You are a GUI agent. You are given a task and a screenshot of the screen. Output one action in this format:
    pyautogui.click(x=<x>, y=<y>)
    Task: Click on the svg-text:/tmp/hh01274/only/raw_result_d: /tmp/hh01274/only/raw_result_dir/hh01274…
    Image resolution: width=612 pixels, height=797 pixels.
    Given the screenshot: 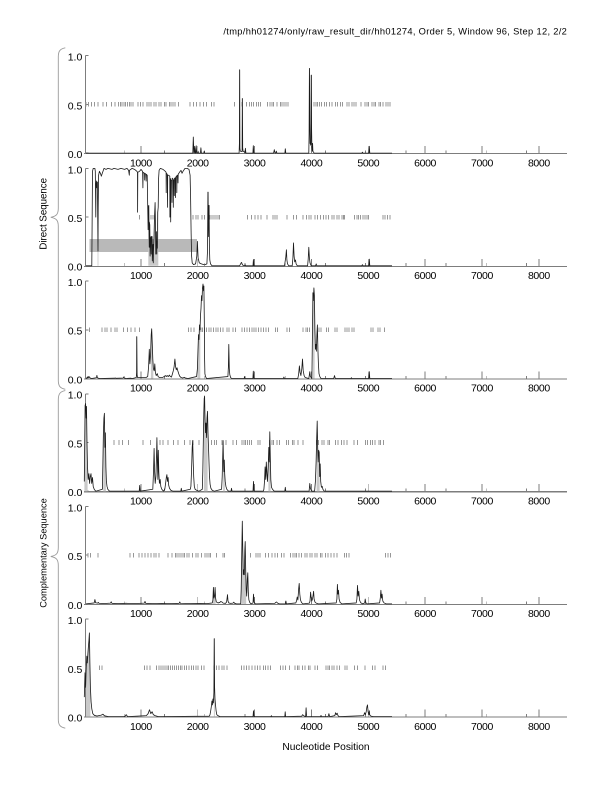 What is the action you would take?
    pyautogui.click(x=395, y=32)
    